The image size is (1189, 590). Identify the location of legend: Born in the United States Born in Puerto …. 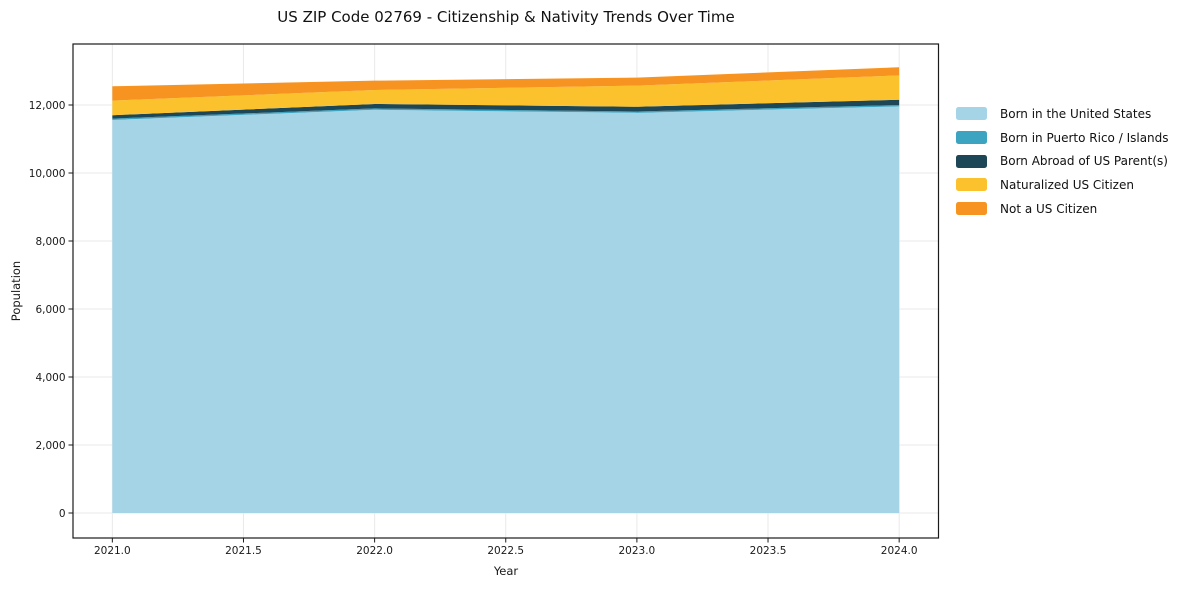
(1062, 161).